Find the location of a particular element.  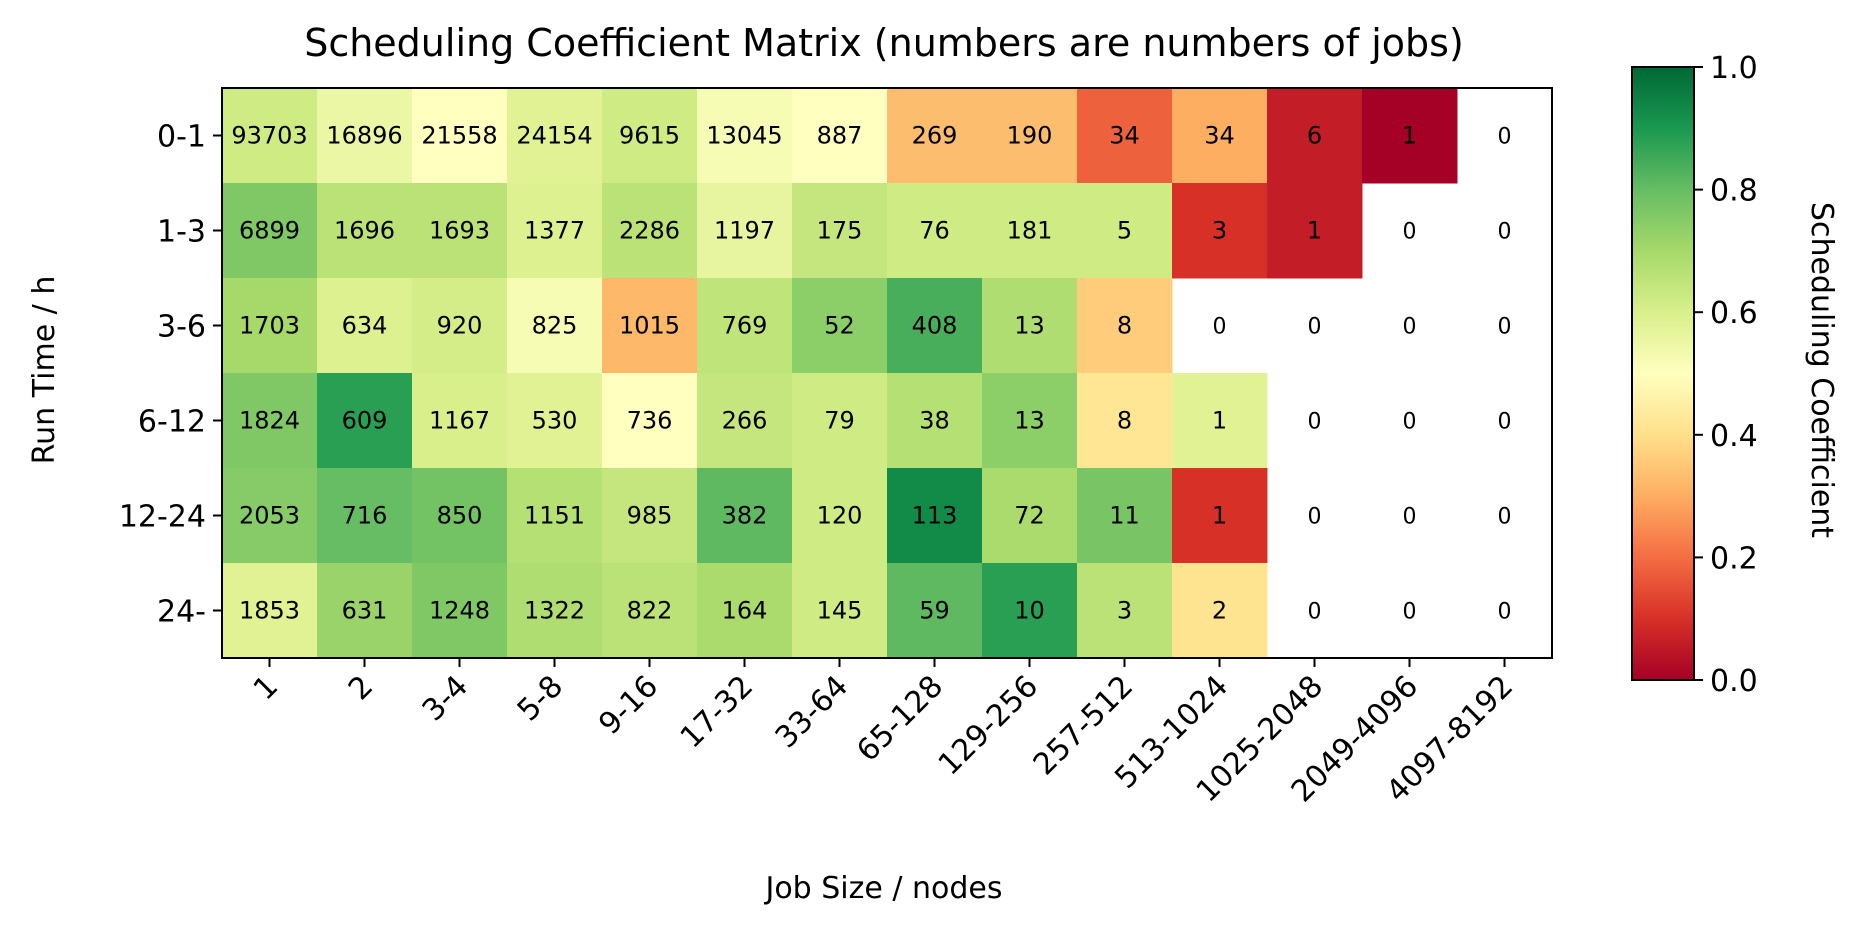

cell-count-label: 631 is located at coordinates (365, 611).